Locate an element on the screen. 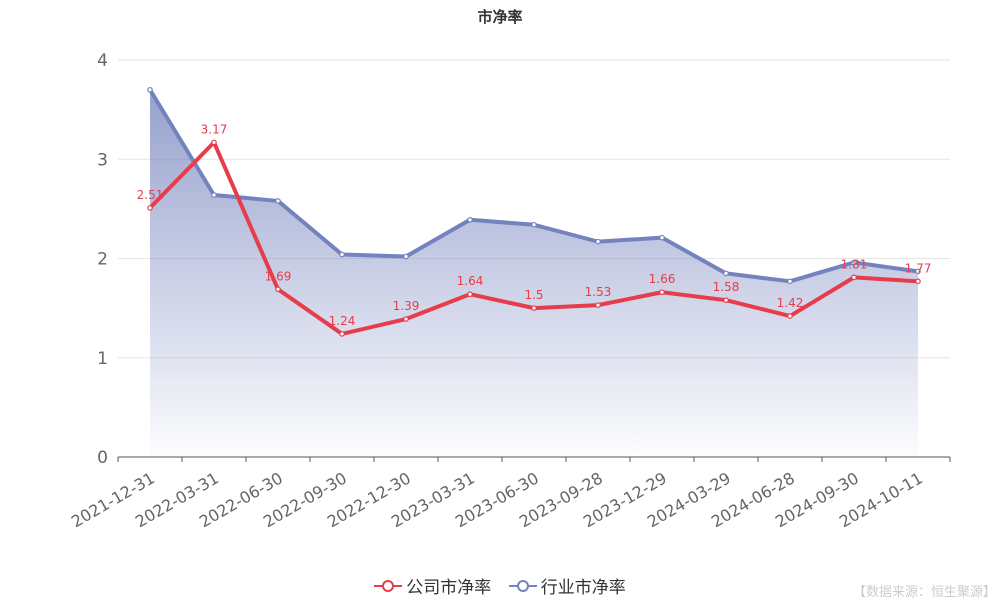 The height and width of the screenshot is (600, 1000). company-data-label: 1.81 is located at coordinates (854, 264).